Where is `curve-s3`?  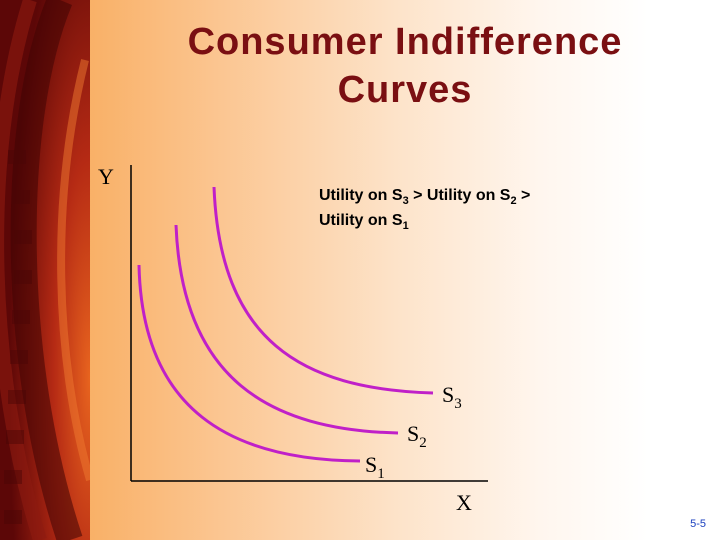
curve-s3 is located at coordinates (323, 290).